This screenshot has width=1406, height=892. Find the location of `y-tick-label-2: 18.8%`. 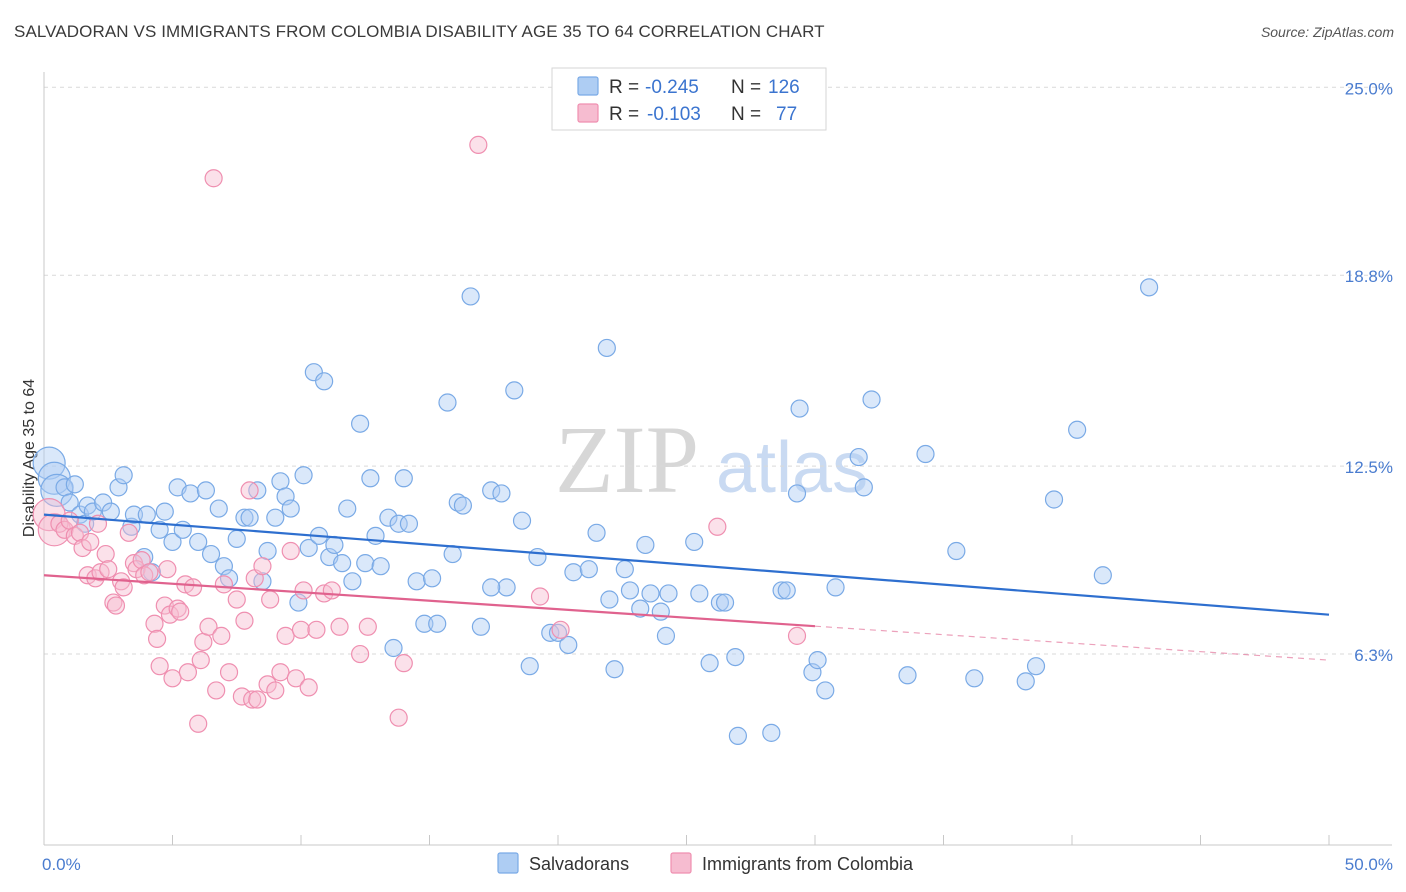

y-tick-label-2: 18.8% is located at coordinates (1369, 276).